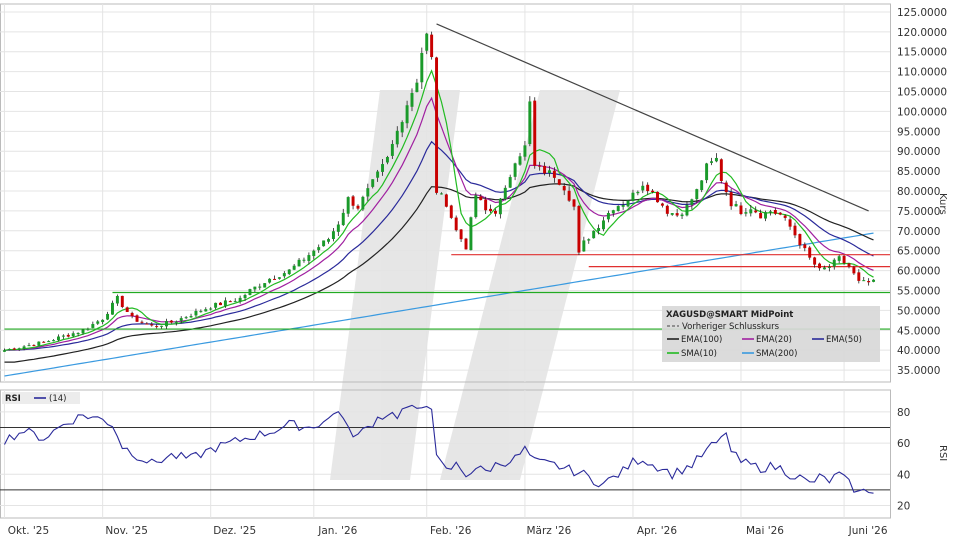  Describe the element at coordinates (234, 531) in the screenshot. I see `month-label: Dez. '25` at that location.